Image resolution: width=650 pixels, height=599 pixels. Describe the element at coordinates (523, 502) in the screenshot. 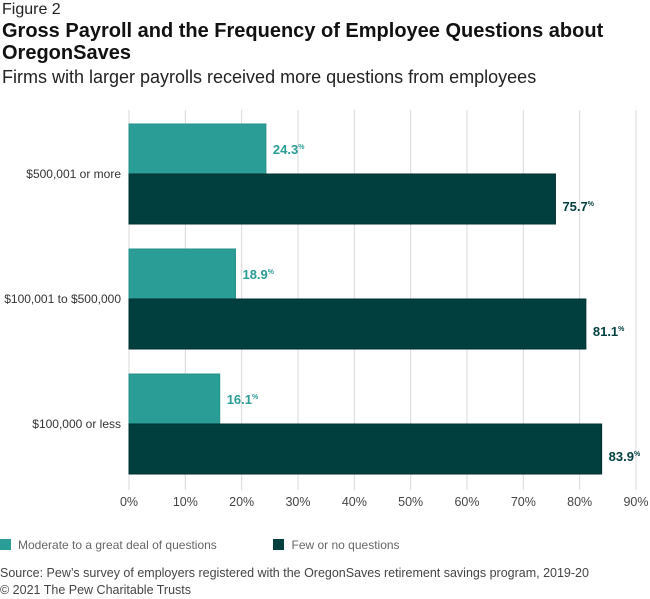

I see `x-tick-label: 70%` at that location.